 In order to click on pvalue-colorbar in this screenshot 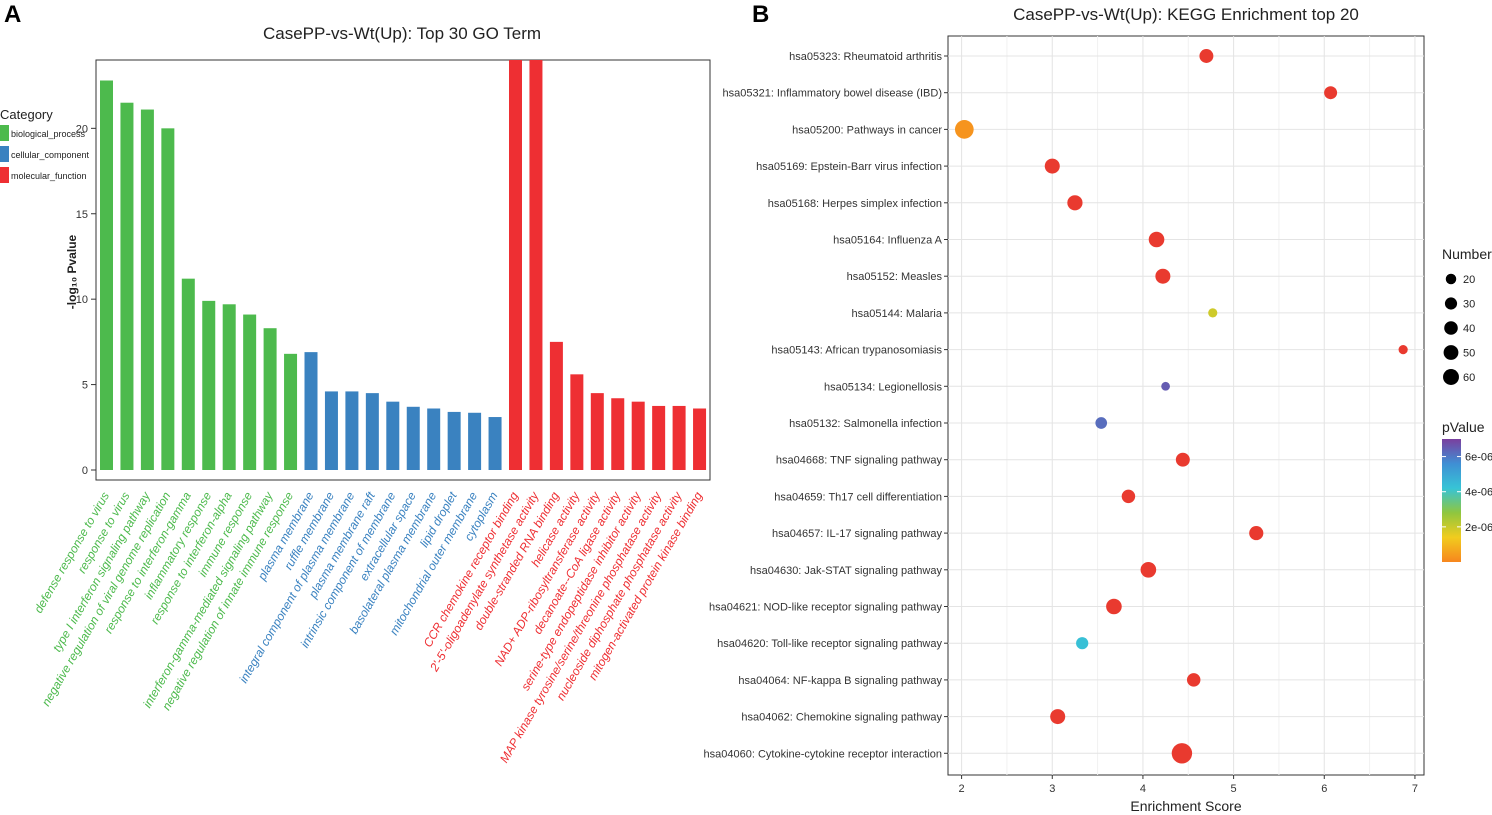, I will do `click(1451, 500)`.